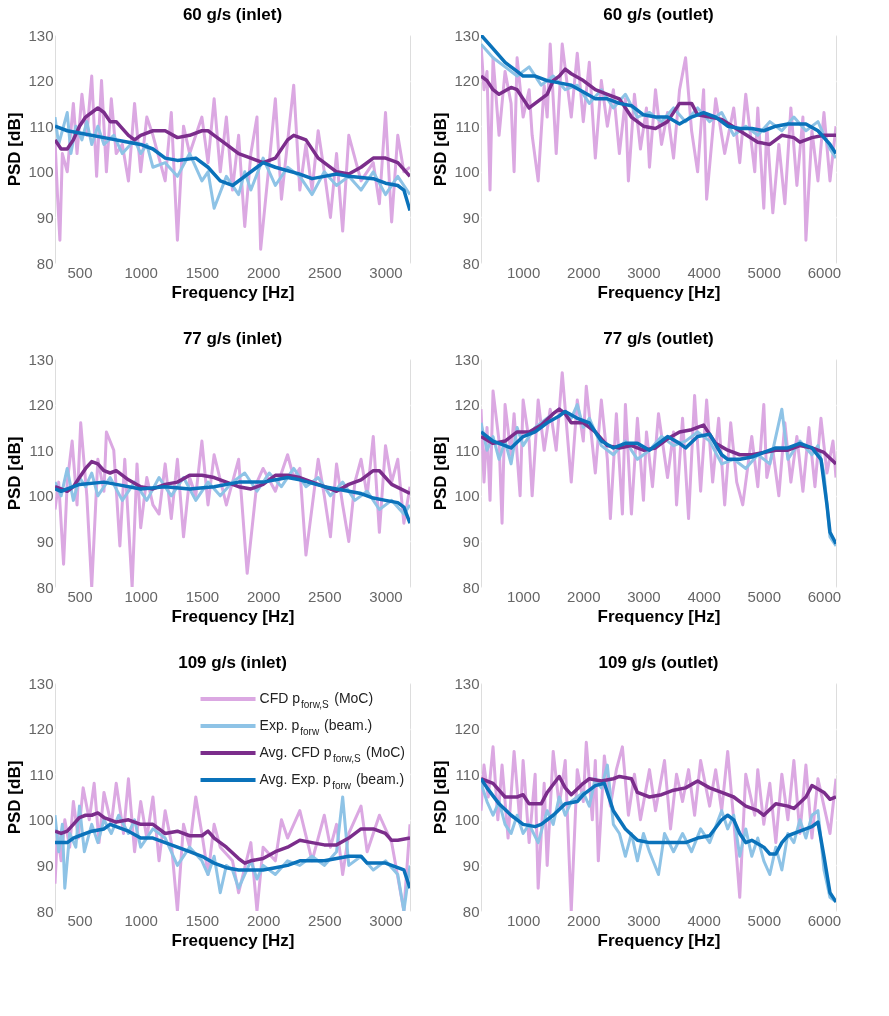  What do you see at coordinates (658, 662) in the screenshot?
I see `chart-title: 109 g/s (outlet)` at bounding box center [658, 662].